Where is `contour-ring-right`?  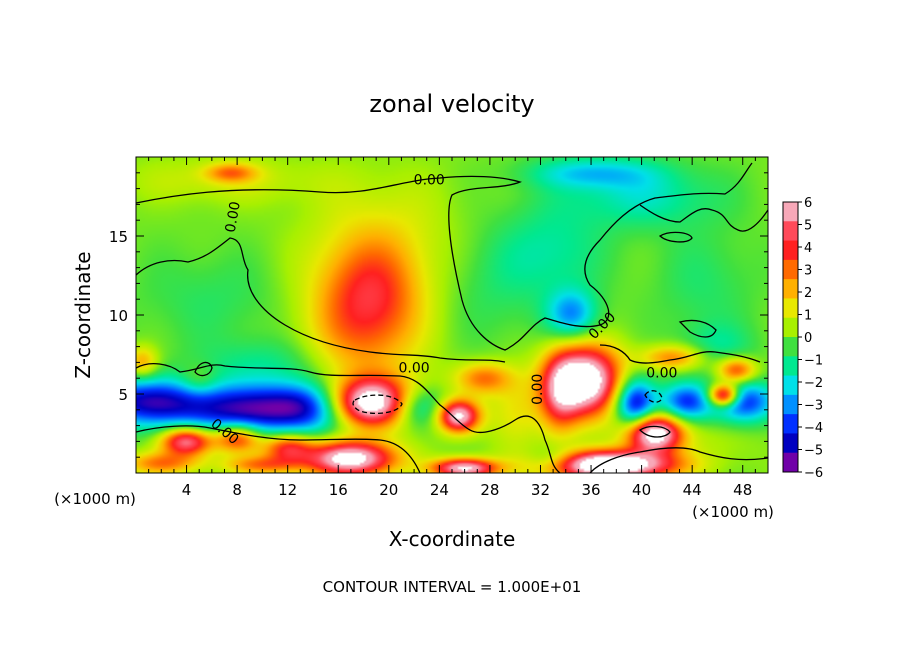 contour-ring-right is located at coordinates (654, 431).